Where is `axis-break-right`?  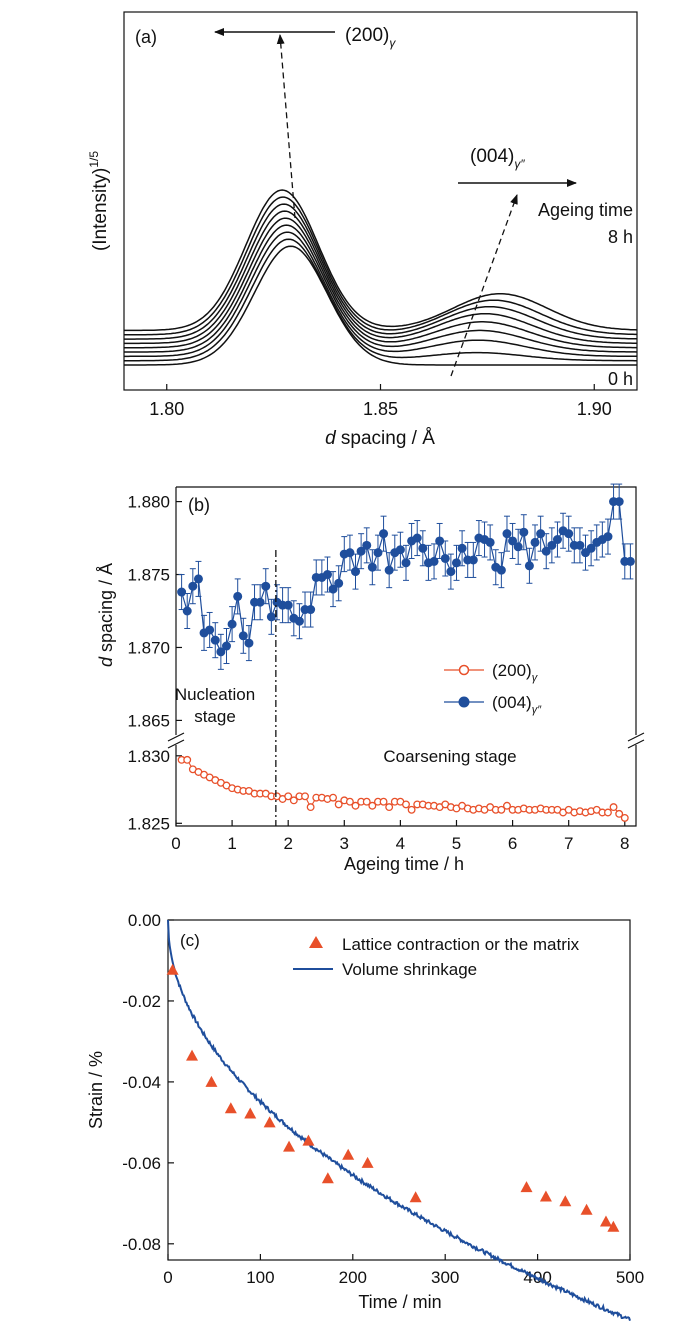
axis-break-right is located at coordinates (636, 740).